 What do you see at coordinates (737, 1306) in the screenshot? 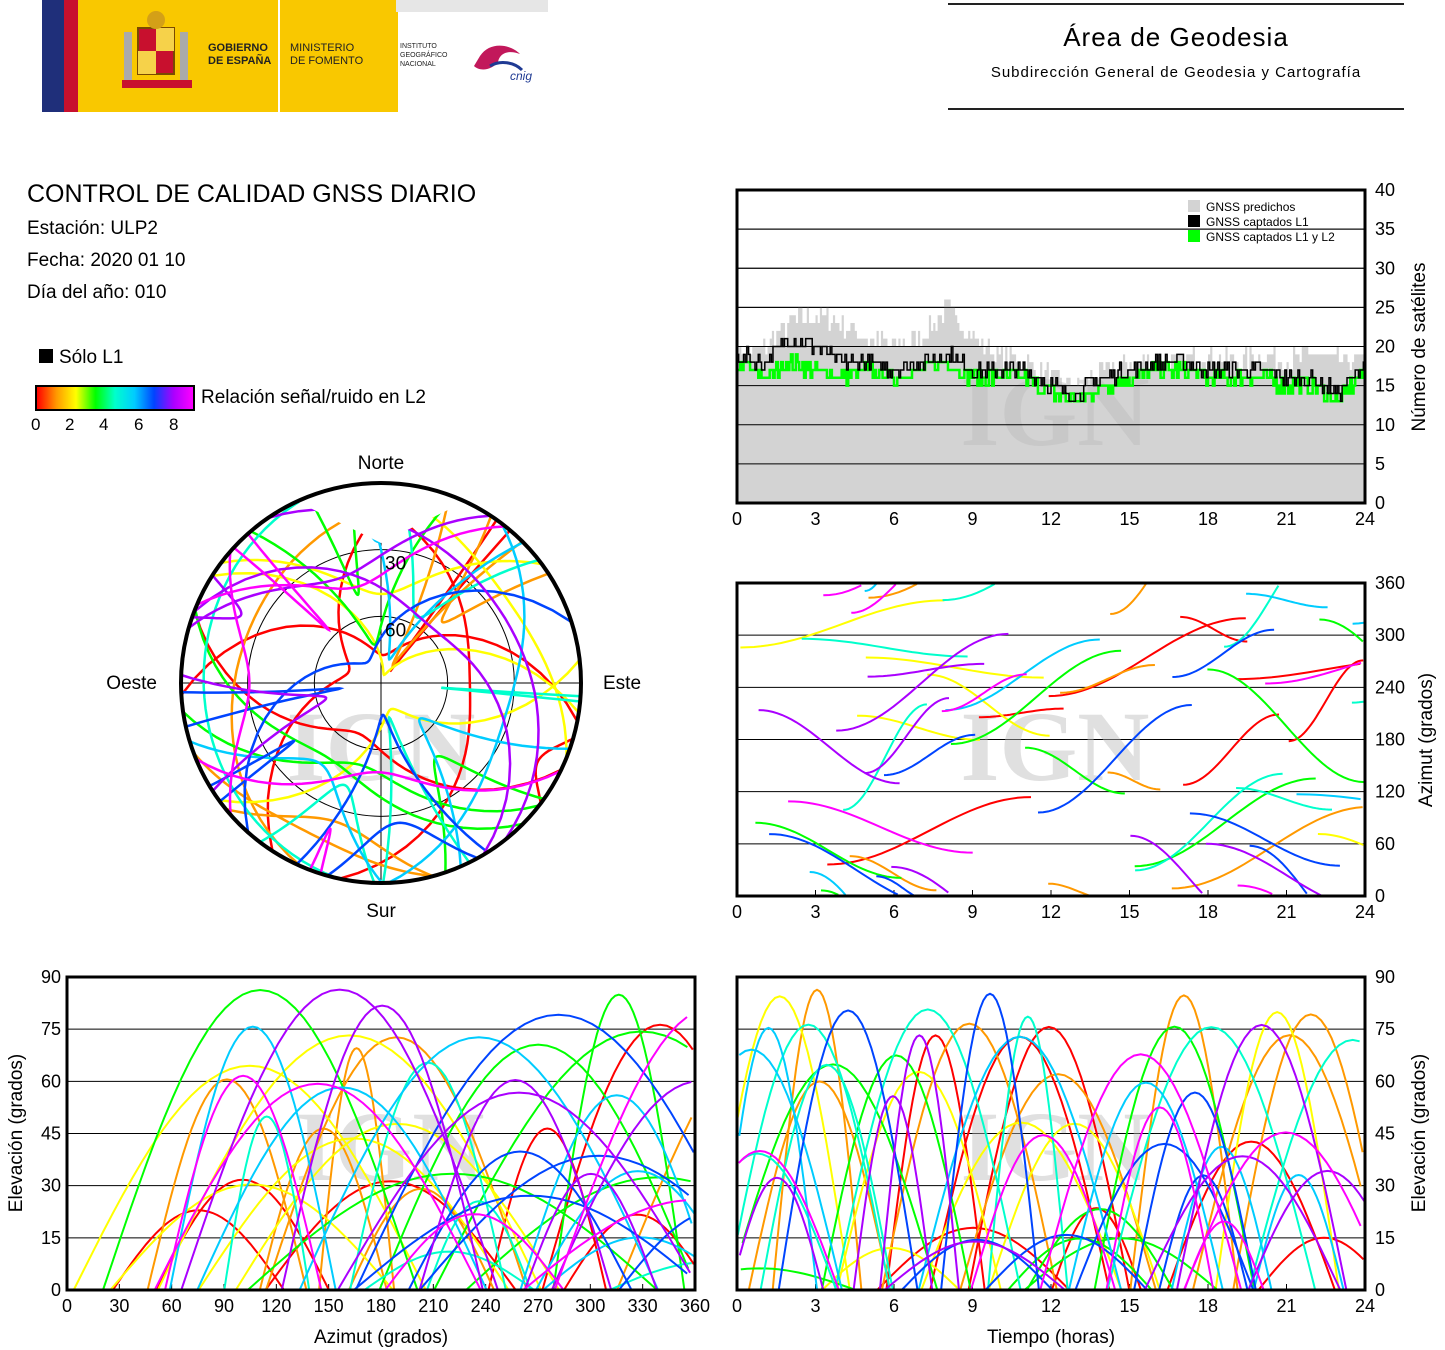
I see `x-tick-label: 0` at bounding box center [737, 1306].